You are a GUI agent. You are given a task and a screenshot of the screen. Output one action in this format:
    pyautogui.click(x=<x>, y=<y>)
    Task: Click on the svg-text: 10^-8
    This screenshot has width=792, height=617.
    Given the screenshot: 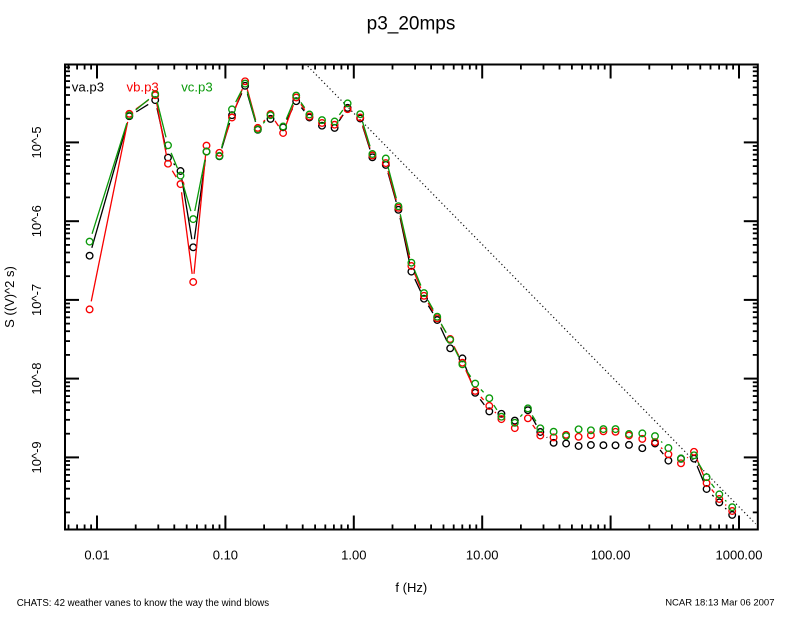 What is the action you would take?
    pyautogui.click(x=36, y=379)
    